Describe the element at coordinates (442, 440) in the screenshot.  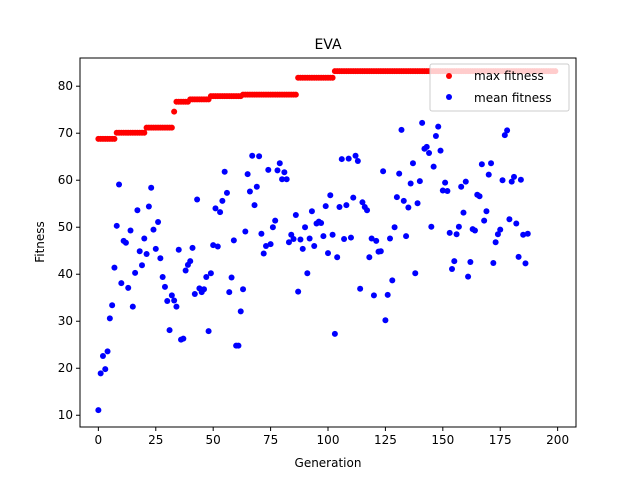
I see `x-tick-label: 150` at that location.